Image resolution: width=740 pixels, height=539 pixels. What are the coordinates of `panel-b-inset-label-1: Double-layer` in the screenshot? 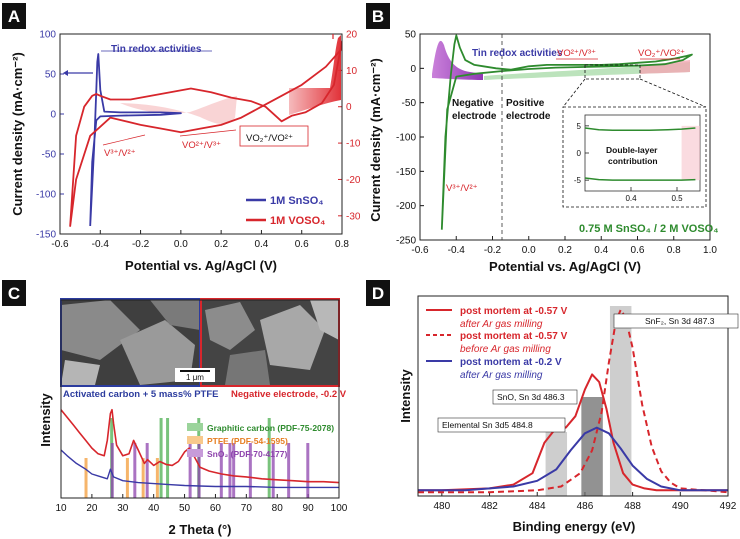 It's located at (632, 150).